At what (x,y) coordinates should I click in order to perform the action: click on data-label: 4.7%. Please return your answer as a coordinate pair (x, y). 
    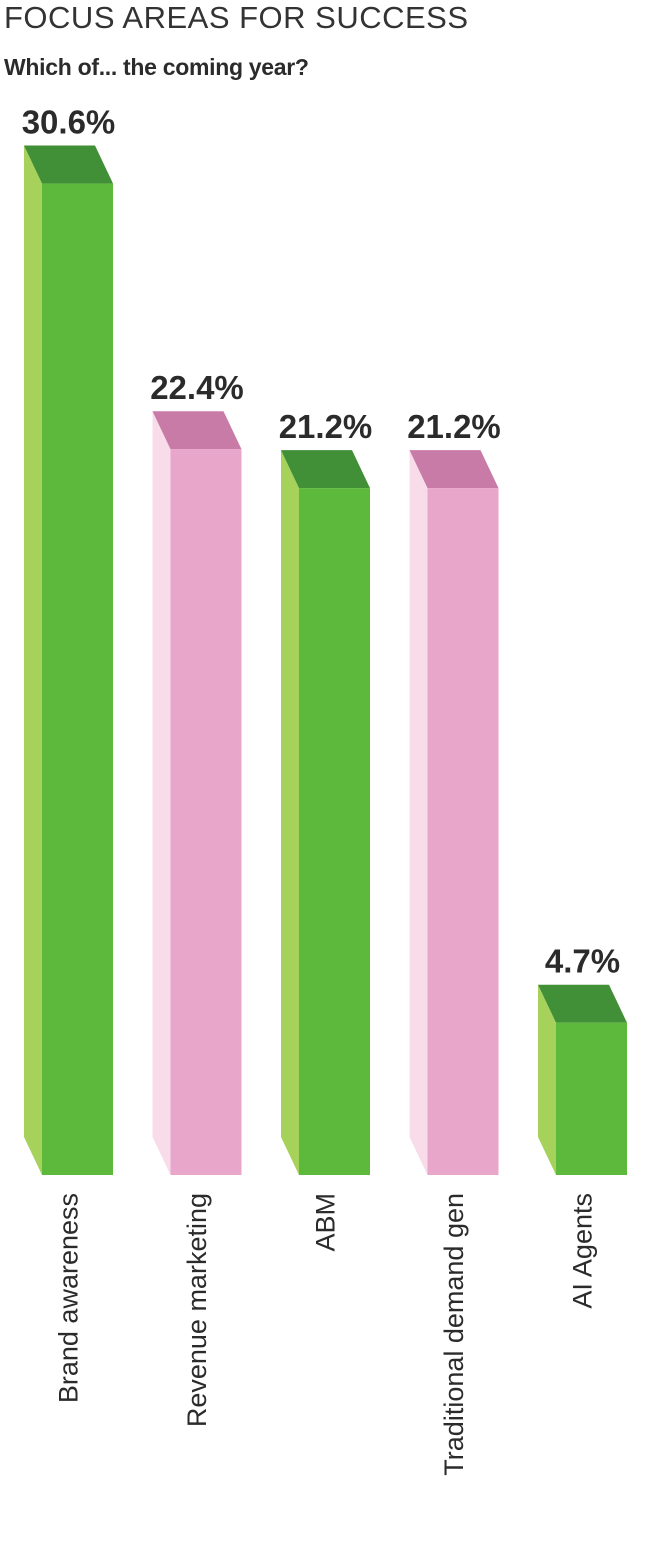
    Looking at the image, I should click on (582, 961).